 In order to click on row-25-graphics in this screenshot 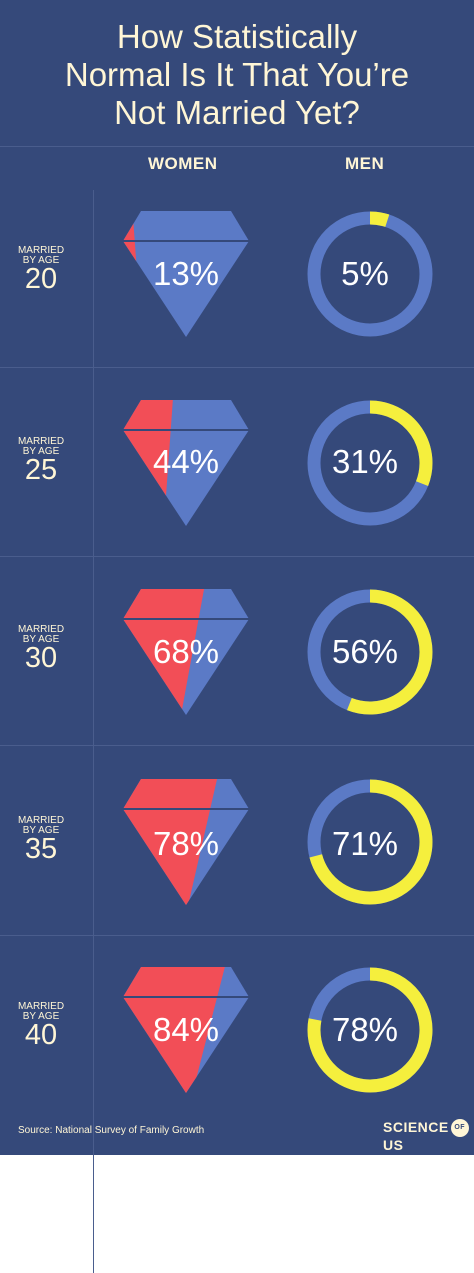, I will do `click(278, 463)`.